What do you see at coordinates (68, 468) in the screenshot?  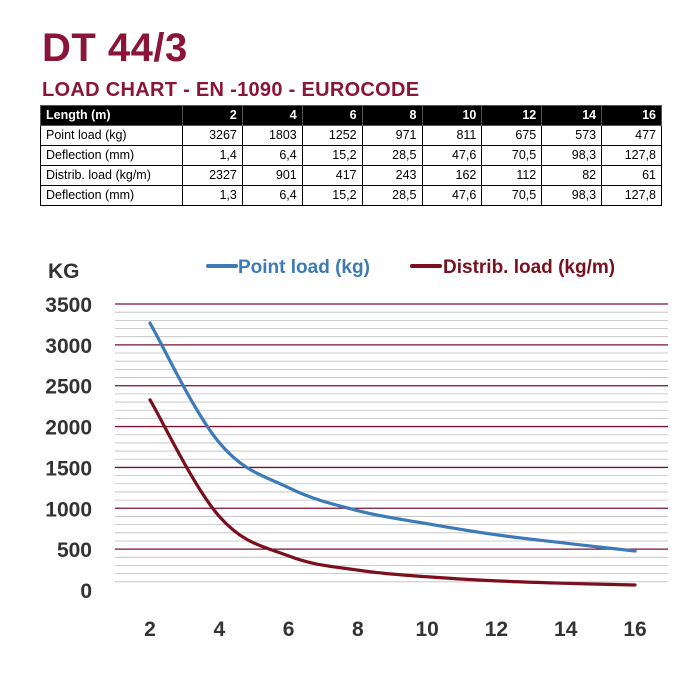 I see `y-tick-label: 1500` at bounding box center [68, 468].